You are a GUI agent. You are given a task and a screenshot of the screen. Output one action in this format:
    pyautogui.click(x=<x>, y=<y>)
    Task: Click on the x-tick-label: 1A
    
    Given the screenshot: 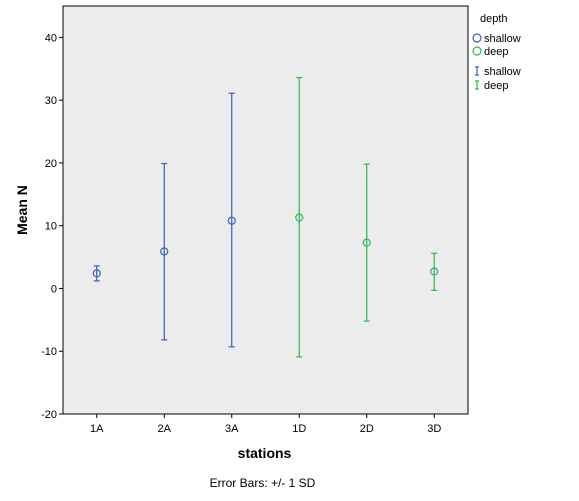 What is the action you would take?
    pyautogui.click(x=97, y=429)
    